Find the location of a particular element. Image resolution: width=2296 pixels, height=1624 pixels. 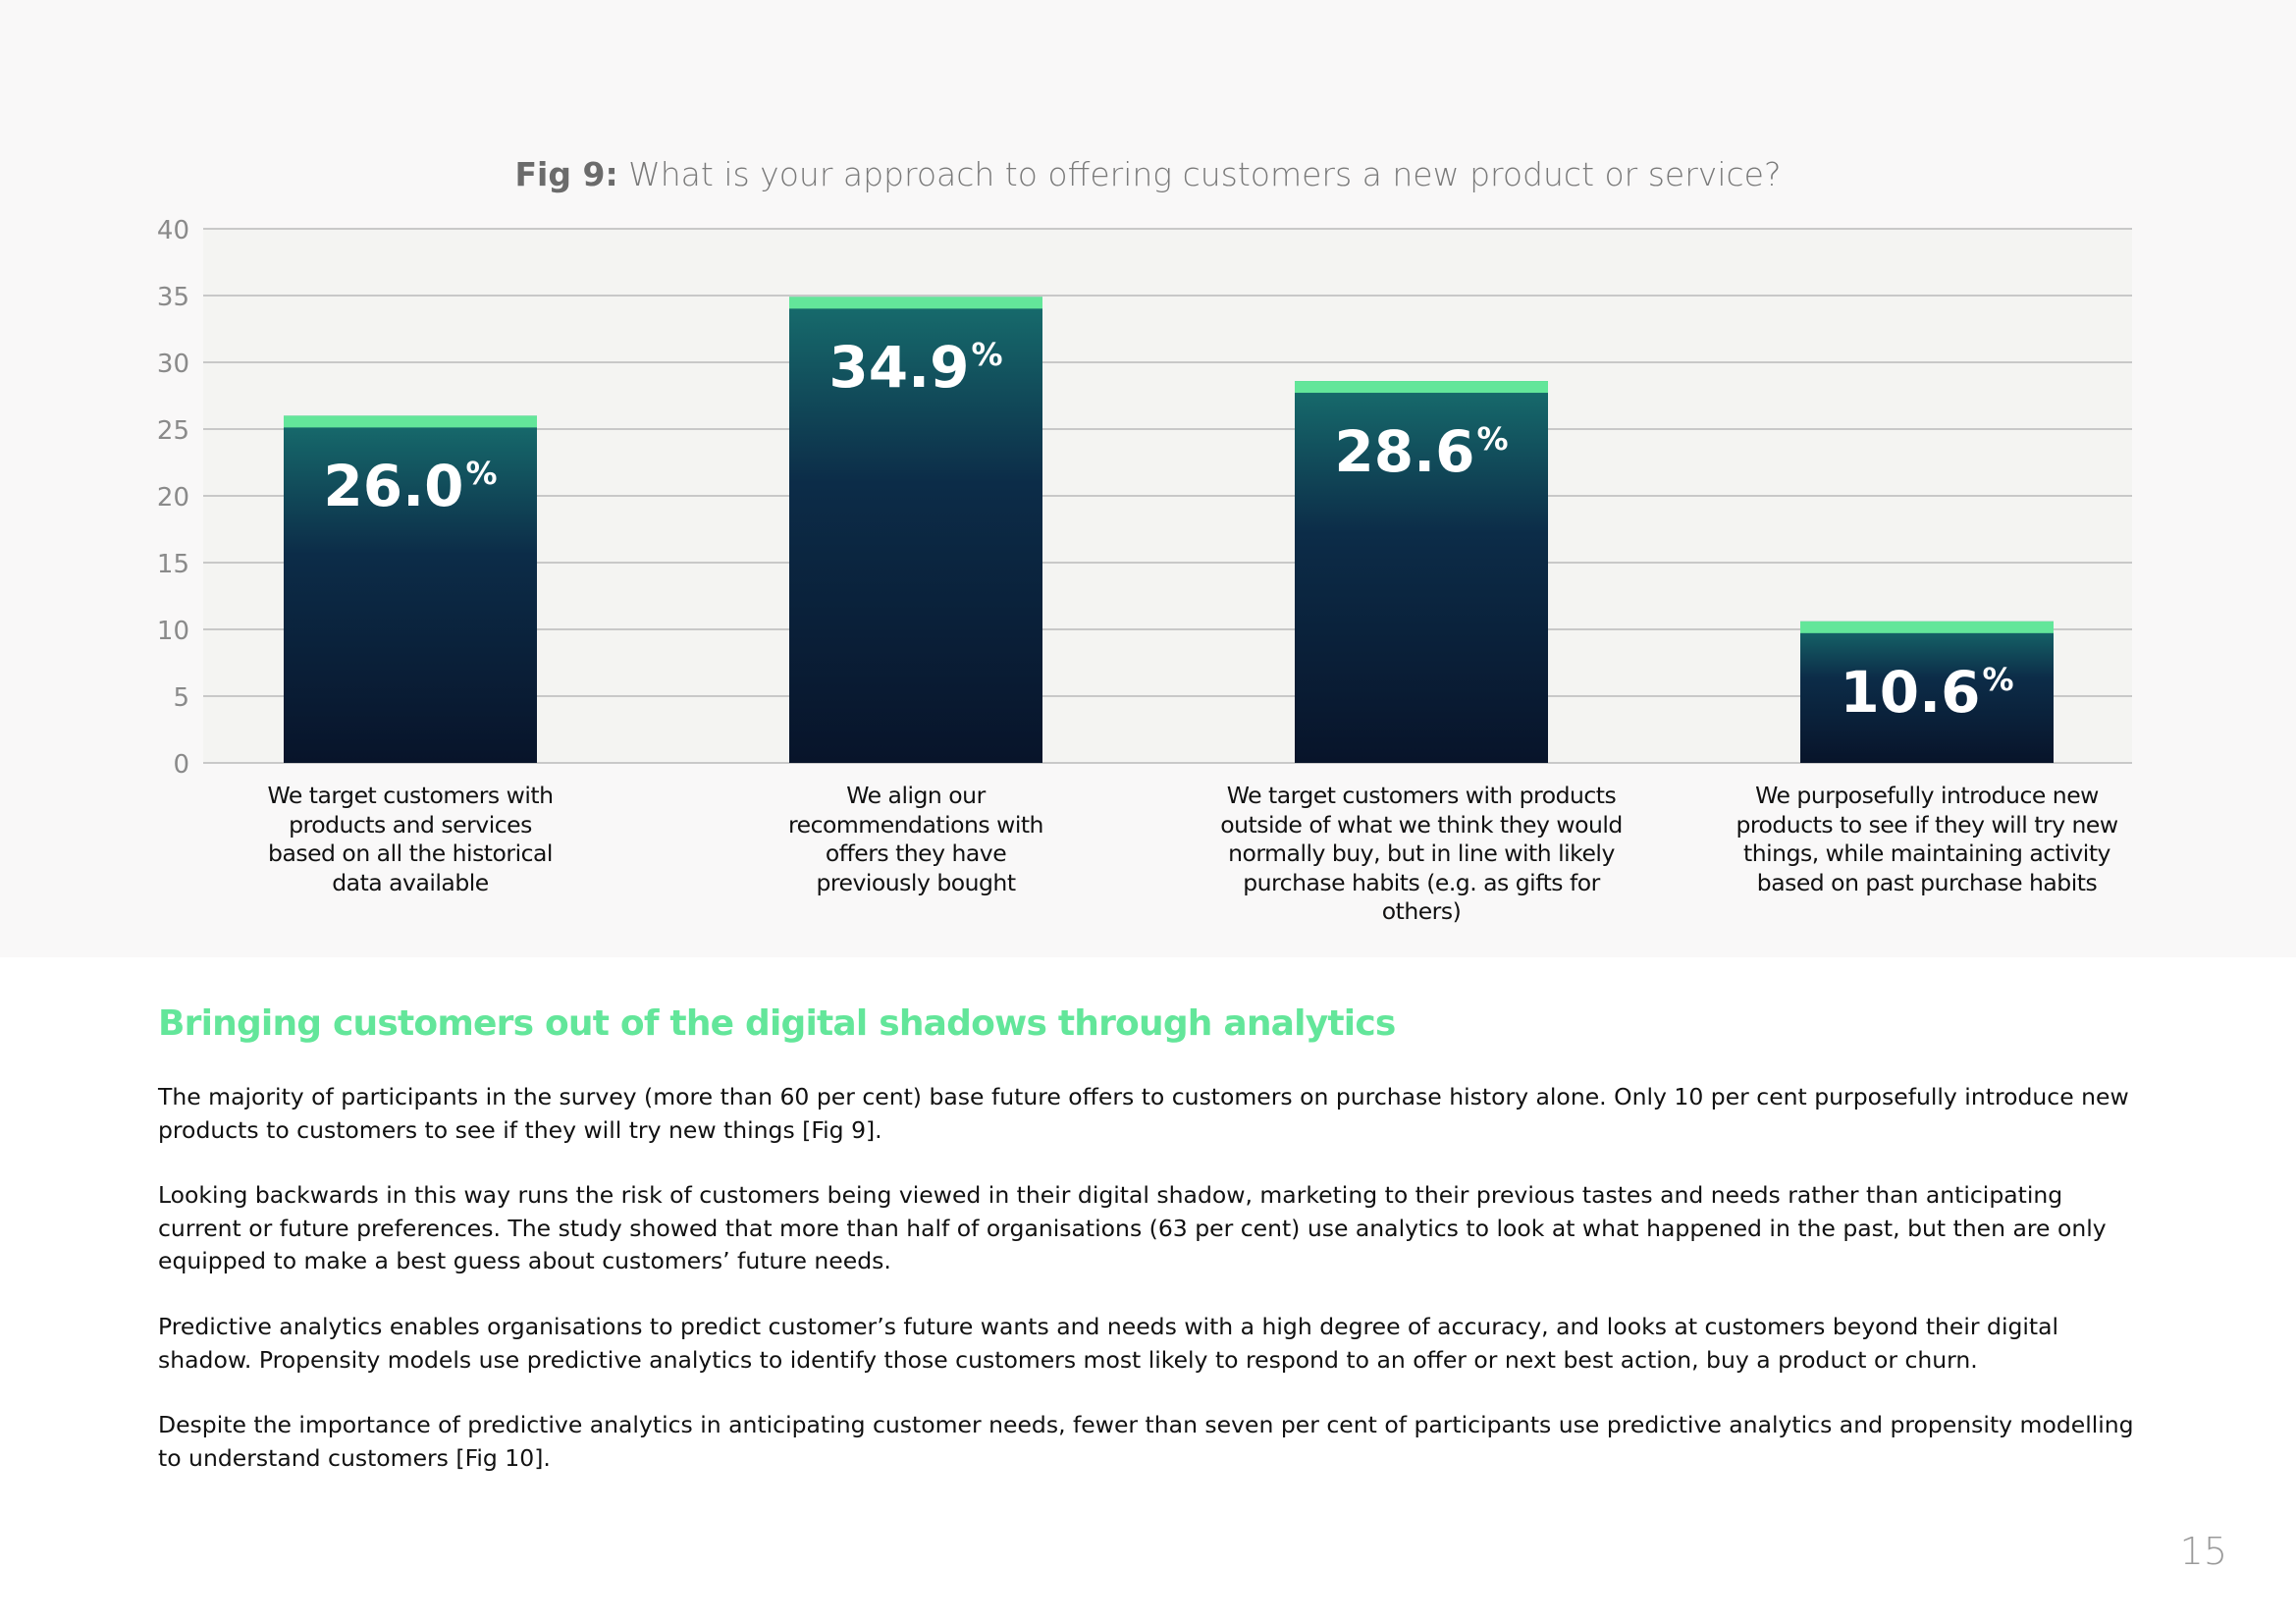

category-label-line: offers they have is located at coordinates (916, 853).